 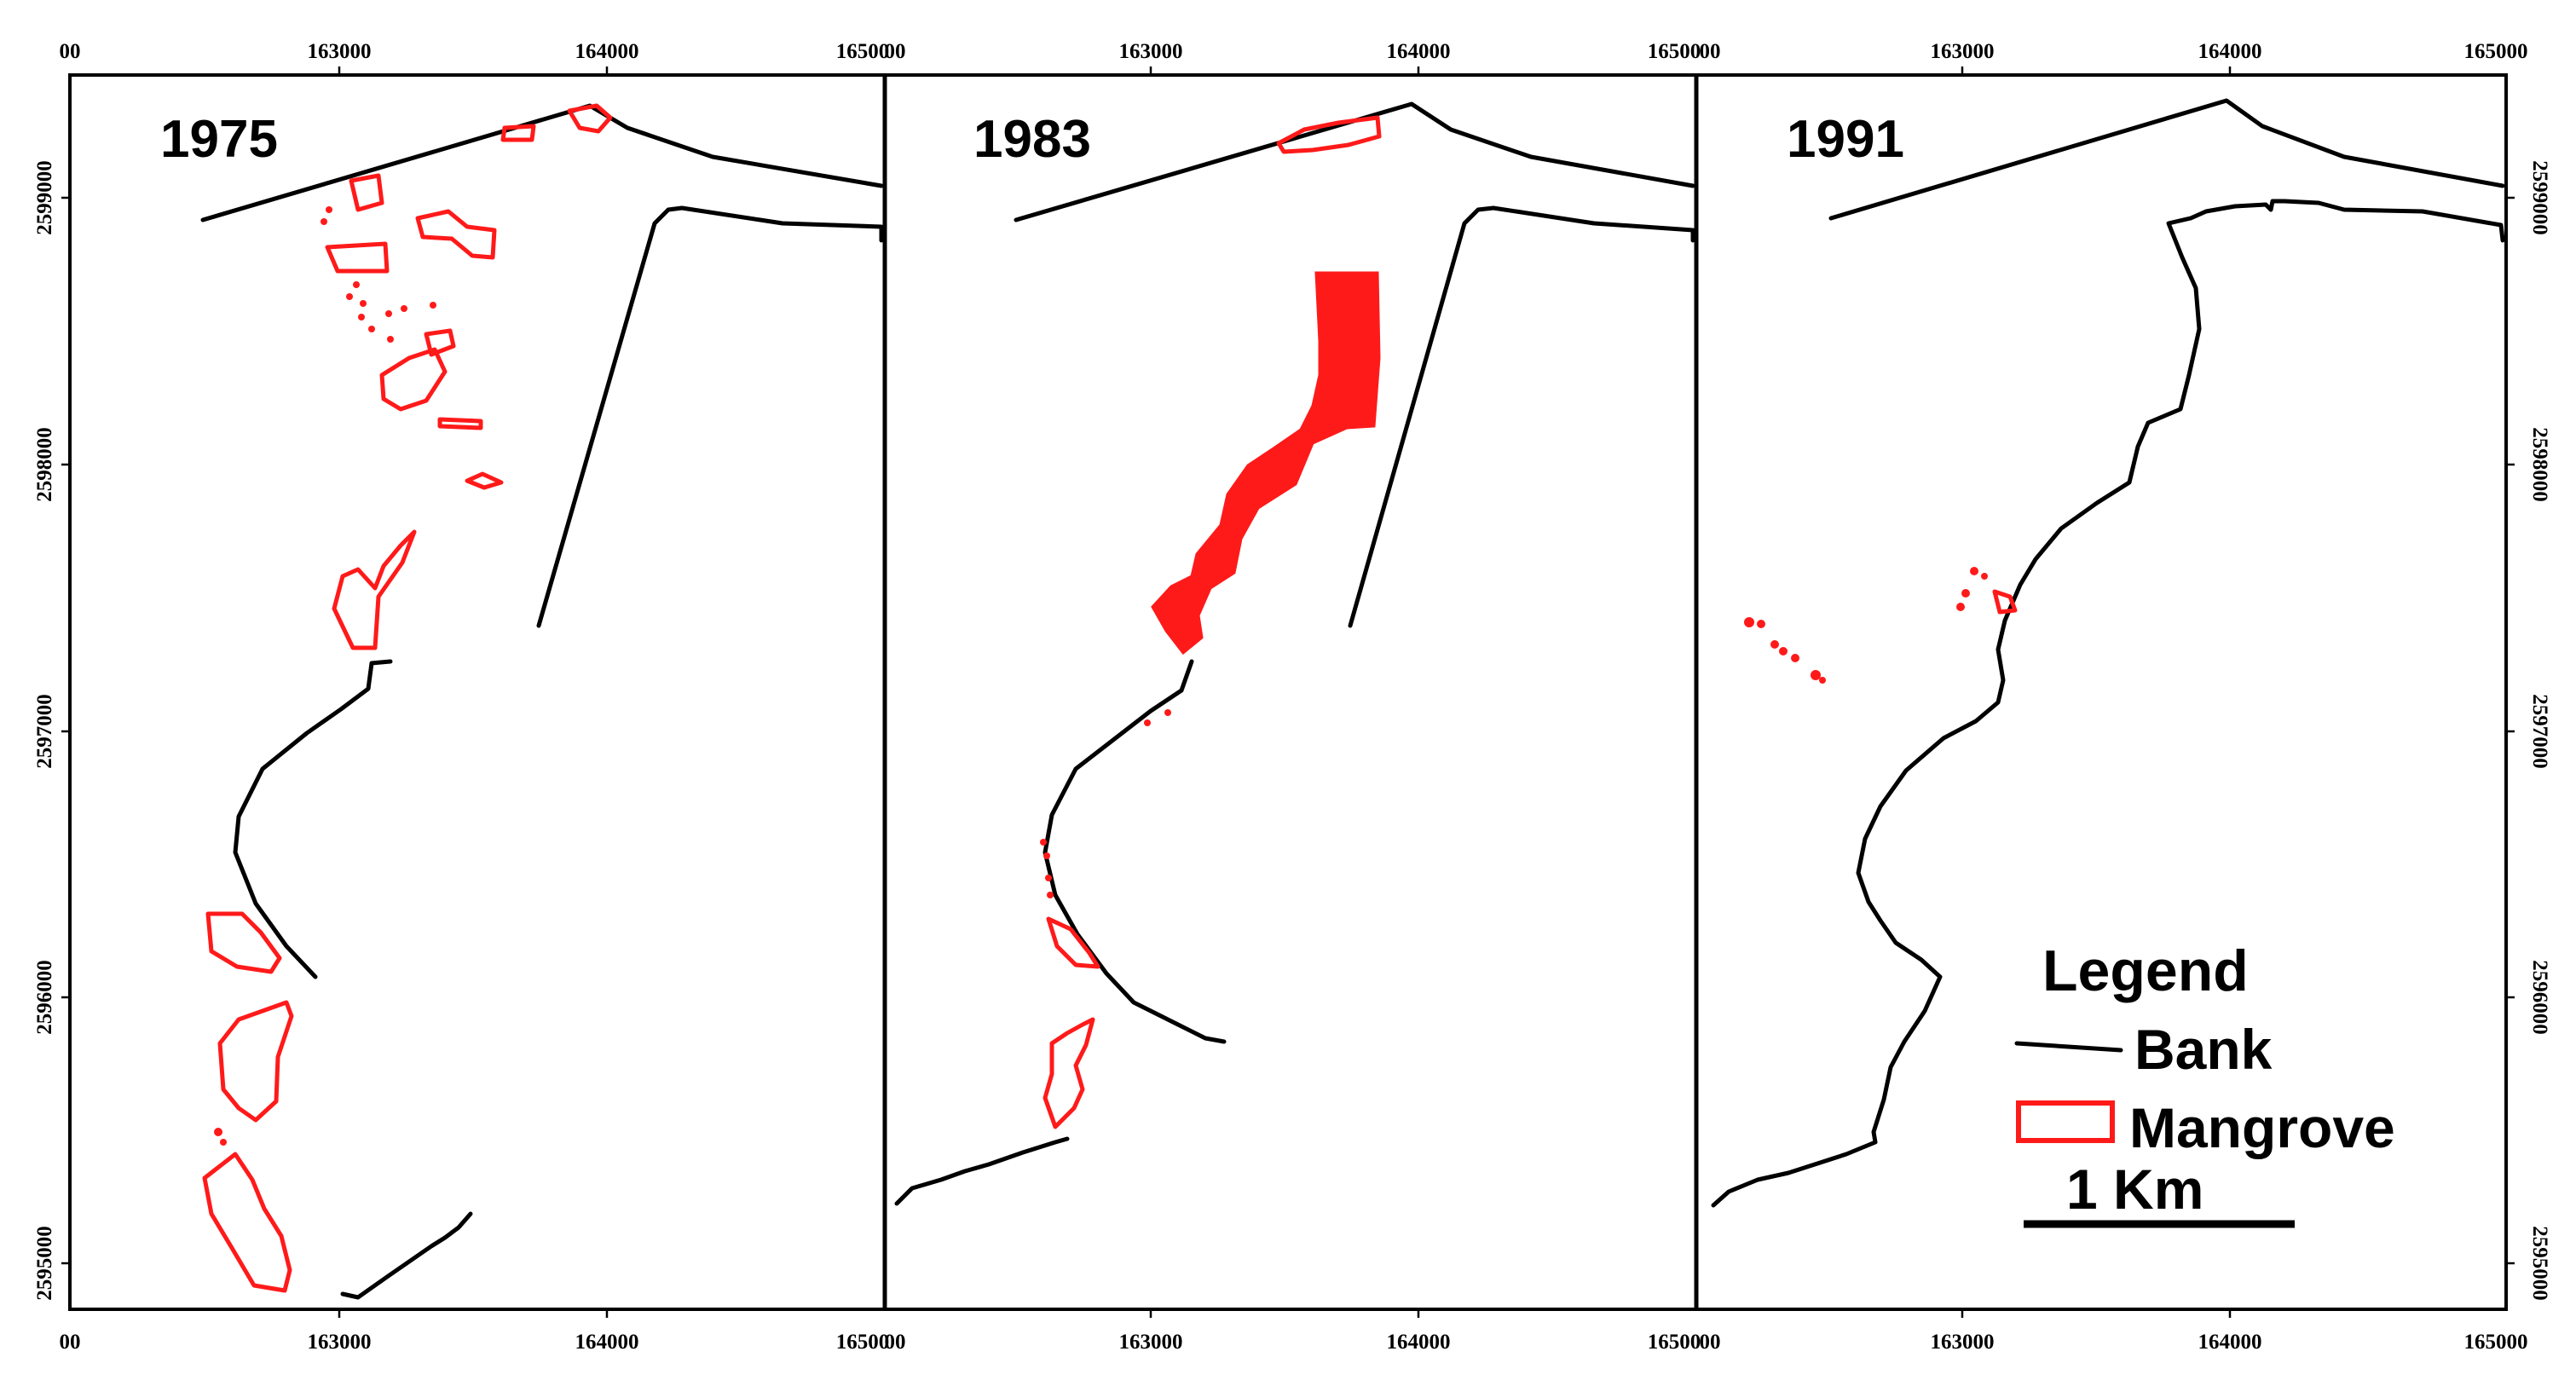 What do you see at coordinates (2145, 970) in the screenshot?
I see `legend-title: Legend` at bounding box center [2145, 970].